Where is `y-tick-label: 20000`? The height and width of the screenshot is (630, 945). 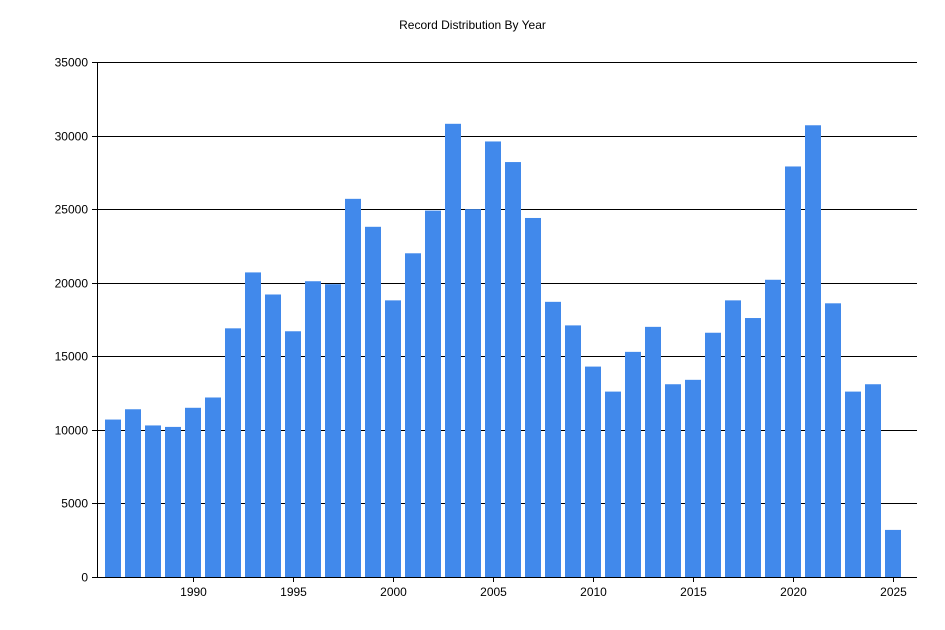 y-tick-label: 20000 is located at coordinates (72, 284).